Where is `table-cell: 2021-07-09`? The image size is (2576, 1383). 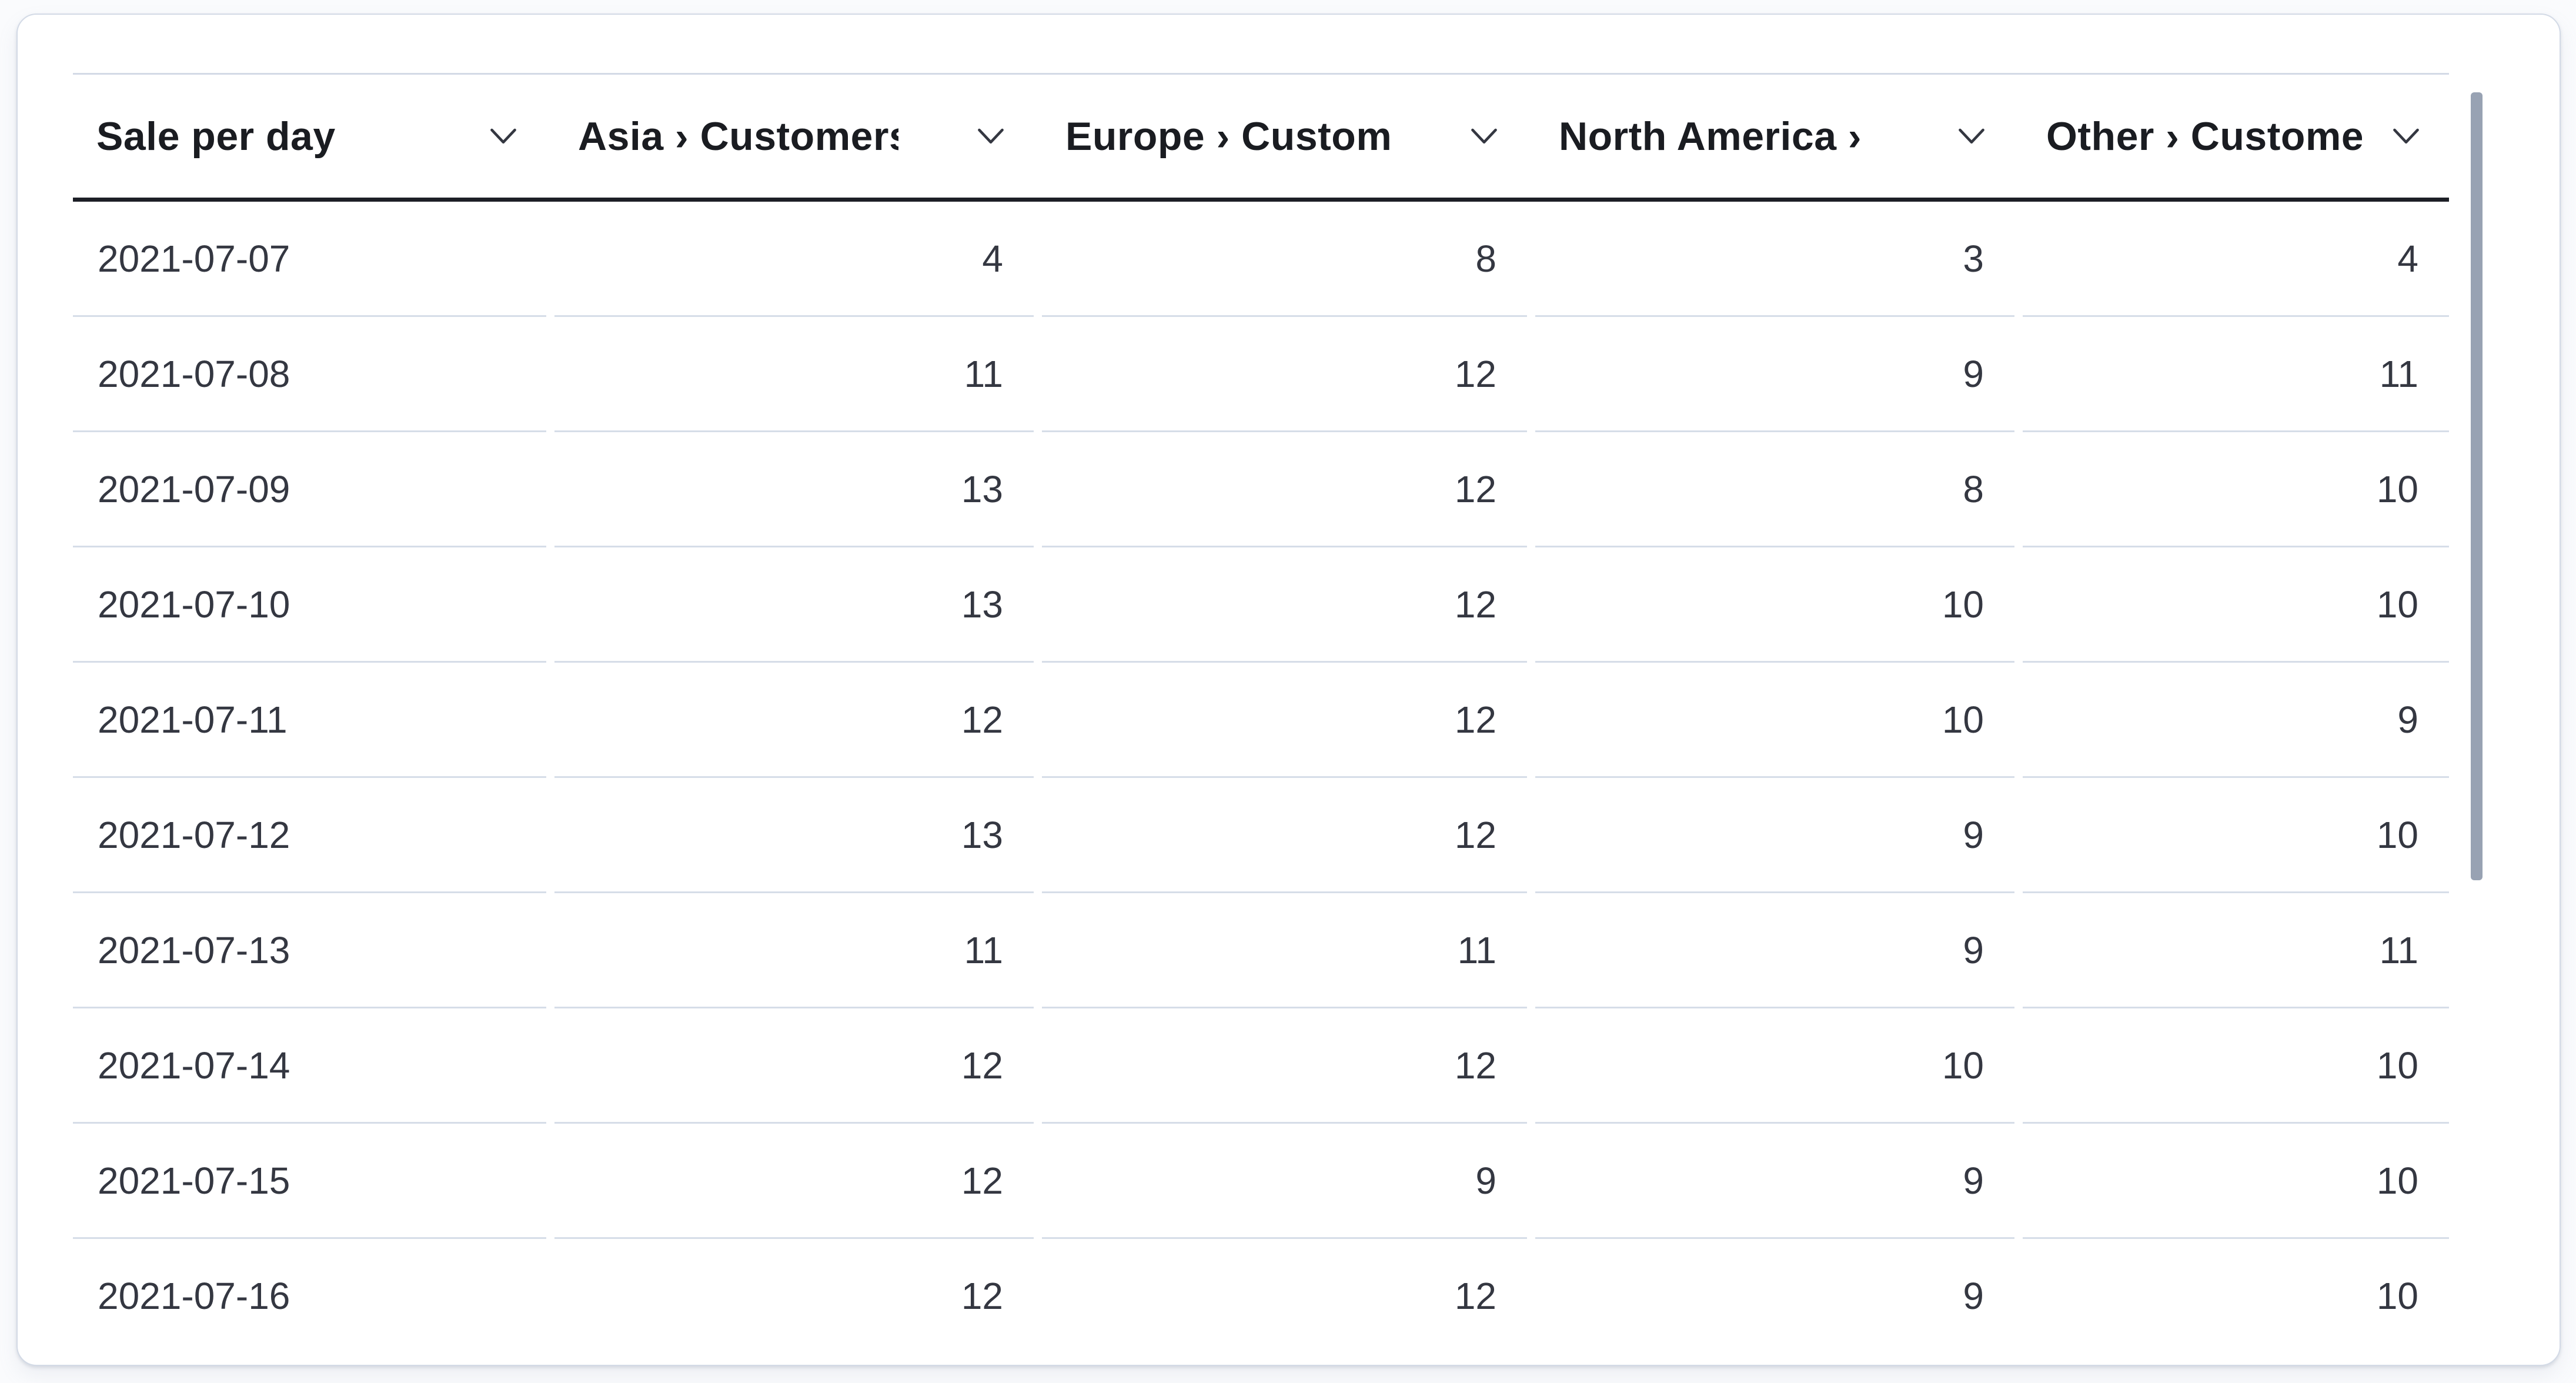 table-cell: 2021-07-09 is located at coordinates (309, 489).